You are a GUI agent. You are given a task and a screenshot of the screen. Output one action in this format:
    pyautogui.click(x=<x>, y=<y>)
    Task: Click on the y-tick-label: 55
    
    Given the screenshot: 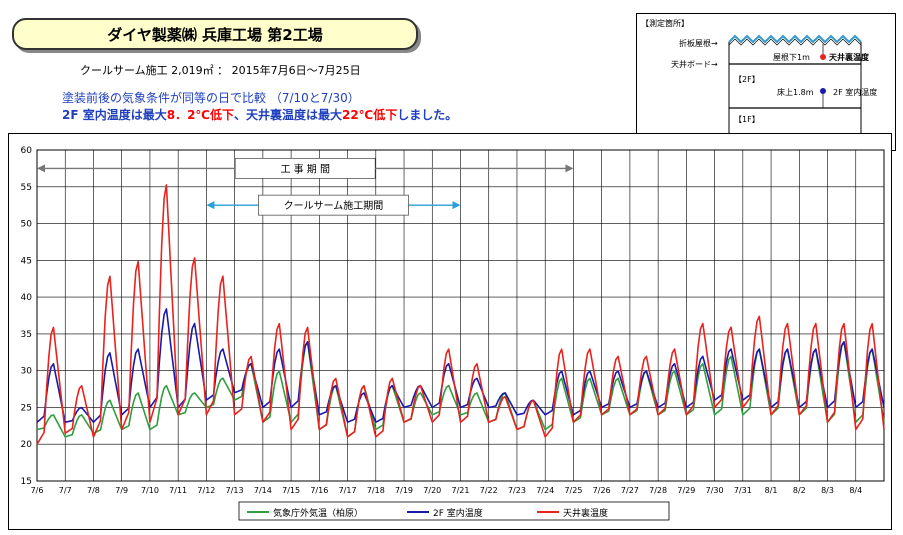 What is the action you would take?
    pyautogui.click(x=26, y=188)
    